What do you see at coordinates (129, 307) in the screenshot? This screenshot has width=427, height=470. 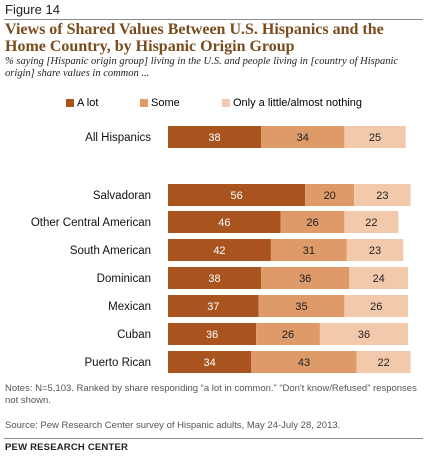 I see `category-label: Mexican` at bounding box center [129, 307].